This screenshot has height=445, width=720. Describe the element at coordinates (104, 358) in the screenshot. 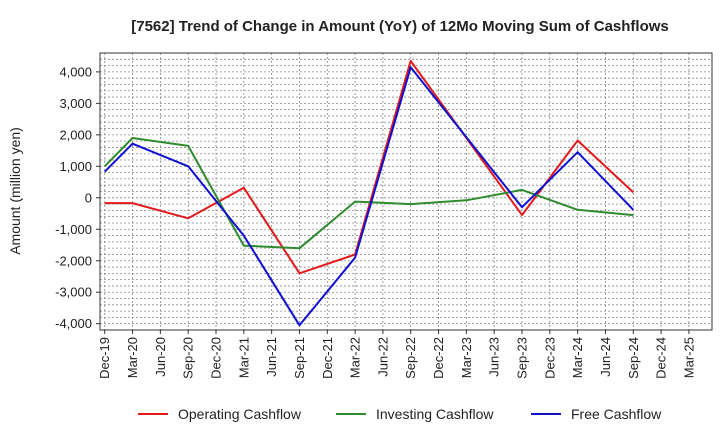

I see `x-tick-label: Dec-19` at that location.